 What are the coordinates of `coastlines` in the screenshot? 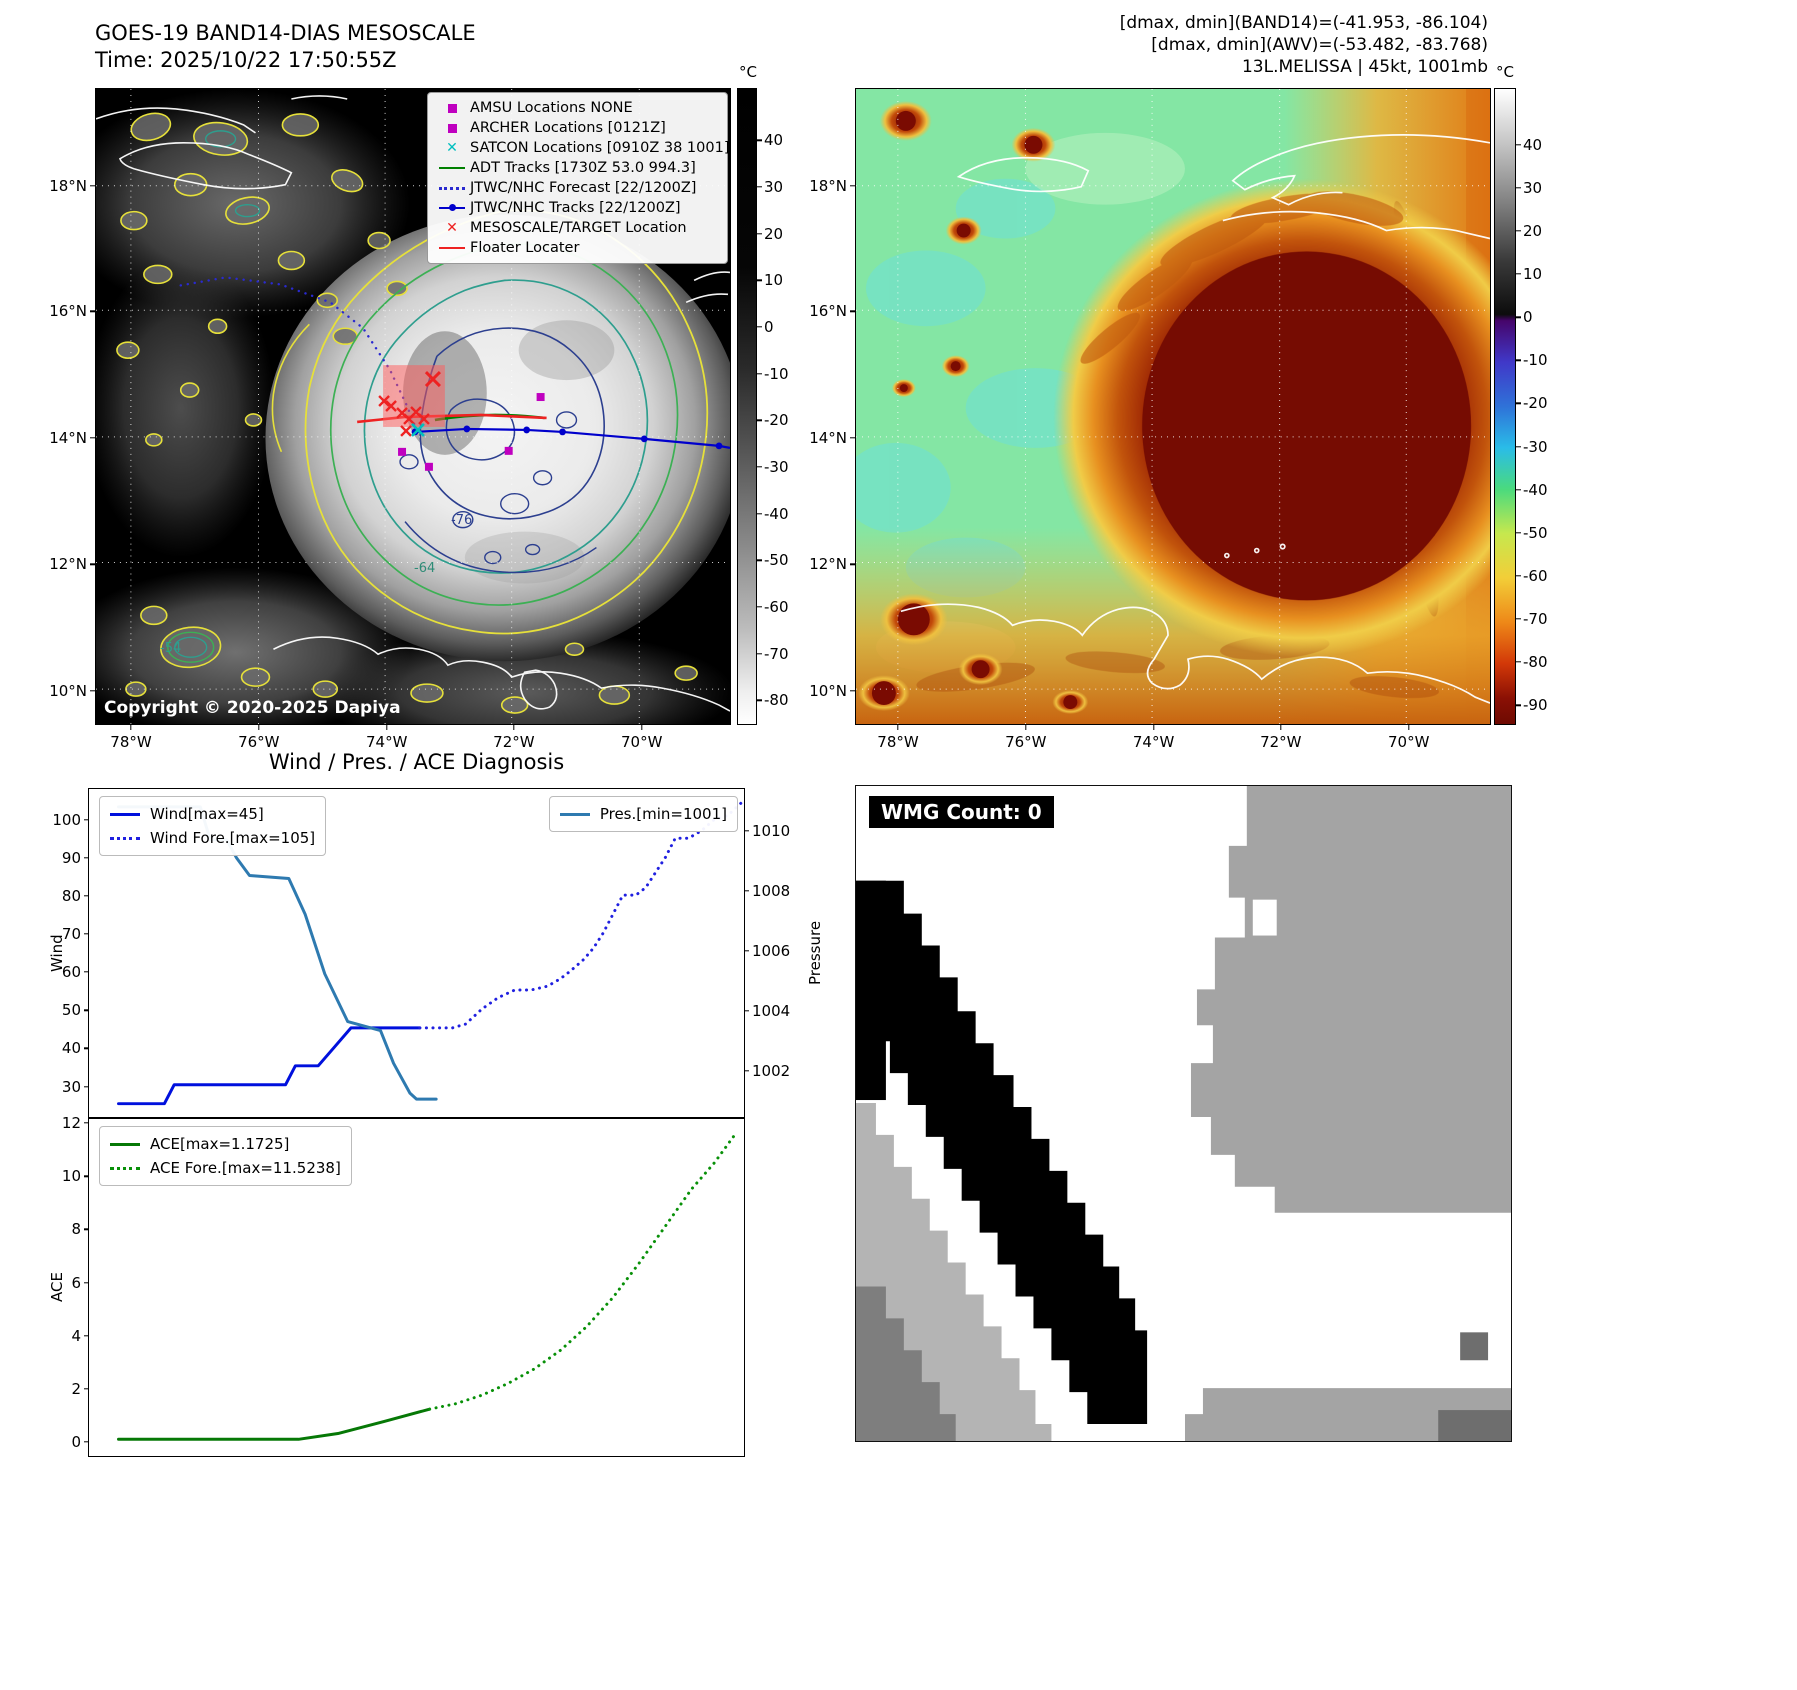 It's located at (1195, 419).